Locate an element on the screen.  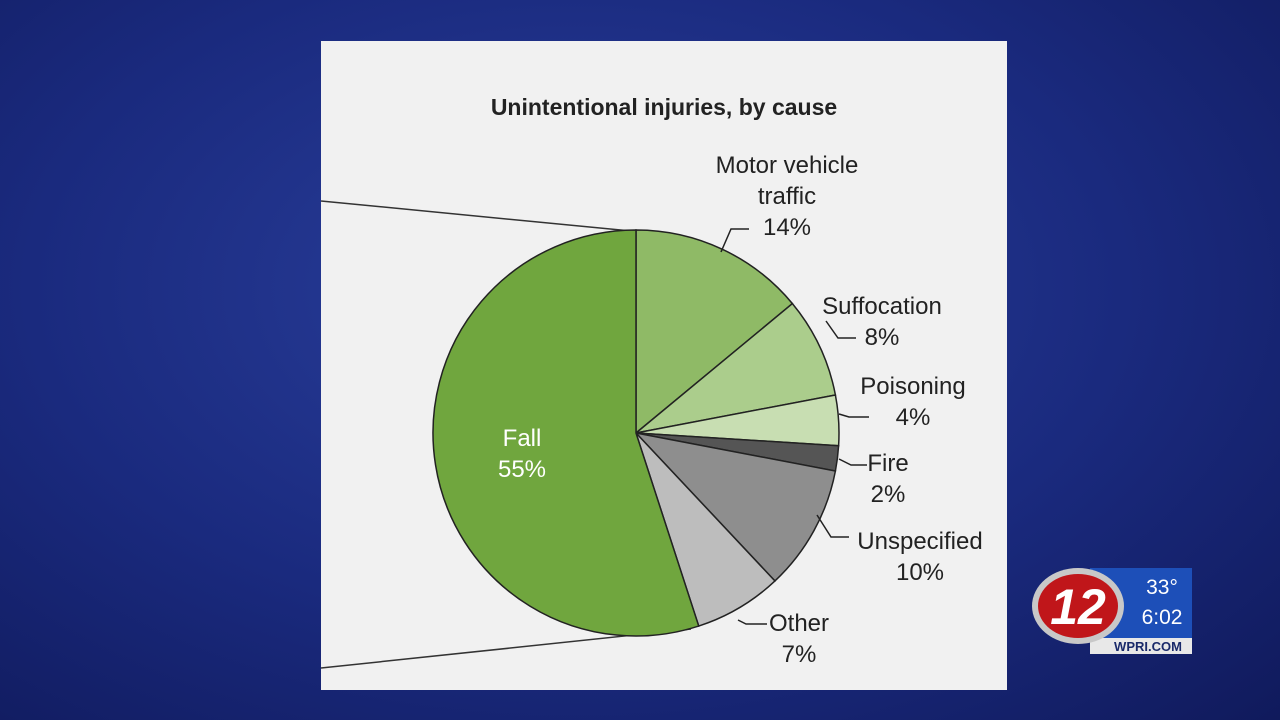
website: WPRI.COM is located at coordinates (1148, 646).